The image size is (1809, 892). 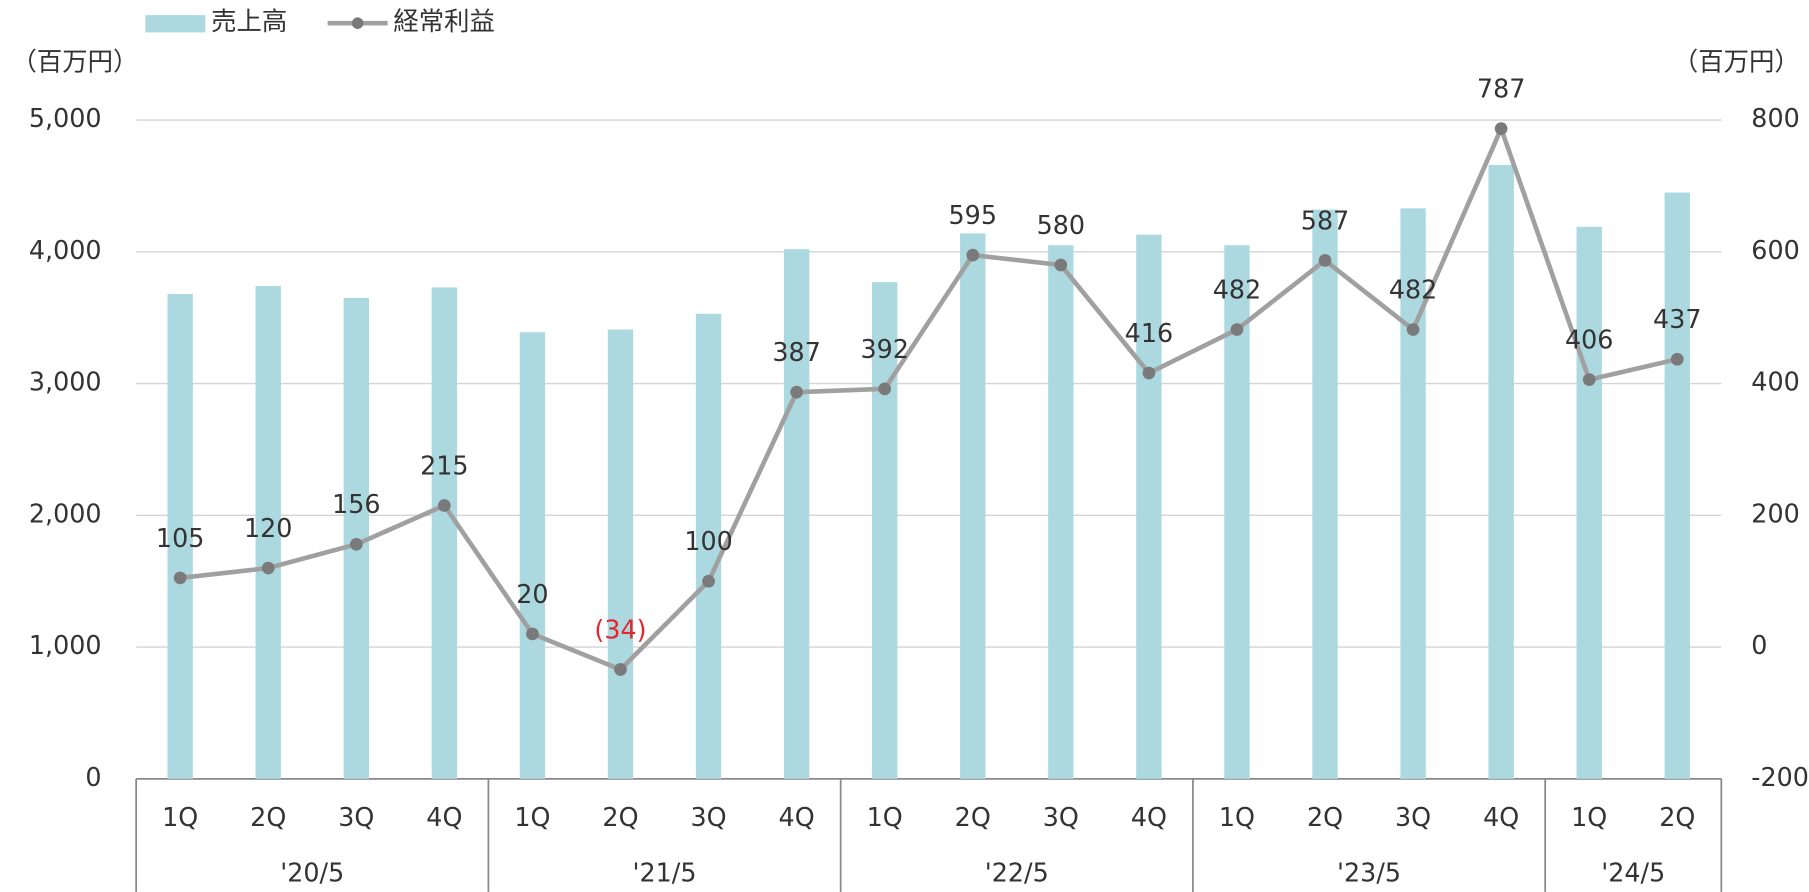 What do you see at coordinates (268, 528) in the screenshot?
I see `data-label: 120` at bounding box center [268, 528].